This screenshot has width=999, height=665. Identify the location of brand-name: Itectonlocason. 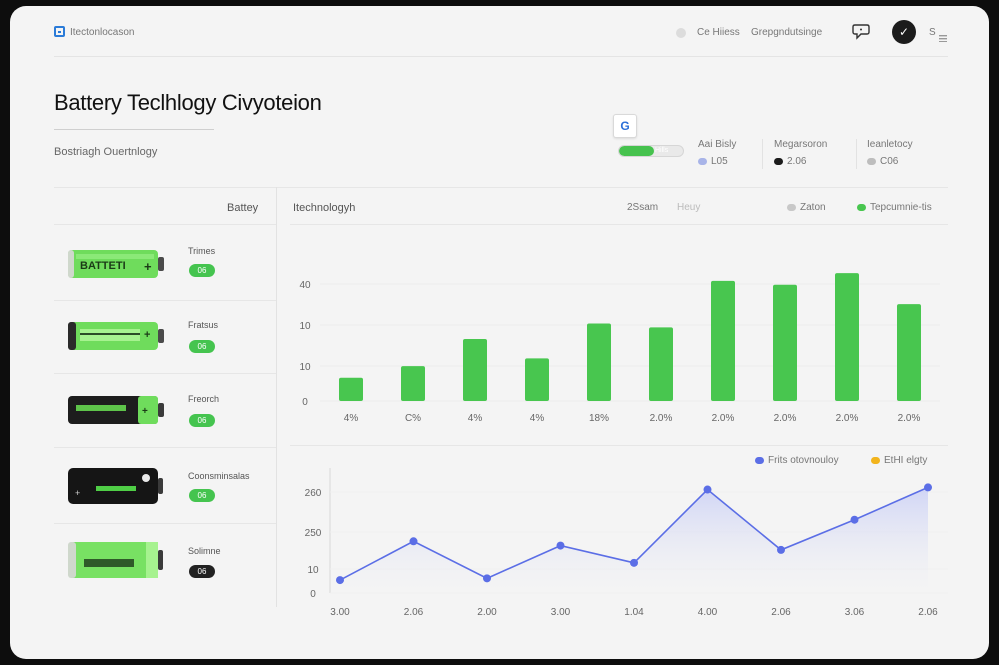
(102, 32).